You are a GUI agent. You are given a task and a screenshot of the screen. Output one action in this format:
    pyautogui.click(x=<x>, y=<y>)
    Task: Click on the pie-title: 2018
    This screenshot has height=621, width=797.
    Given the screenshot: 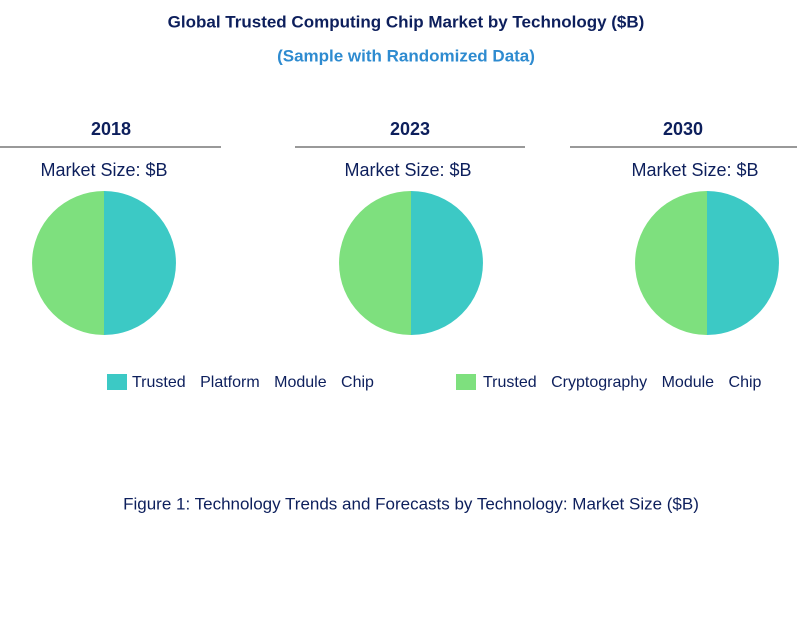 What is the action you would take?
    pyautogui.click(x=111, y=129)
    